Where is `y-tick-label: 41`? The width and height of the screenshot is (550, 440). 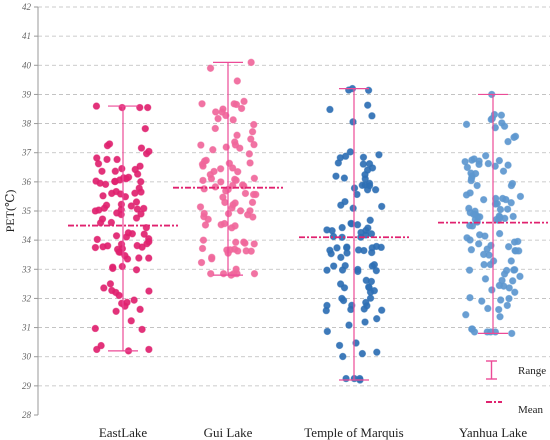
y-tick-label: 41 is located at coordinates (26, 36).